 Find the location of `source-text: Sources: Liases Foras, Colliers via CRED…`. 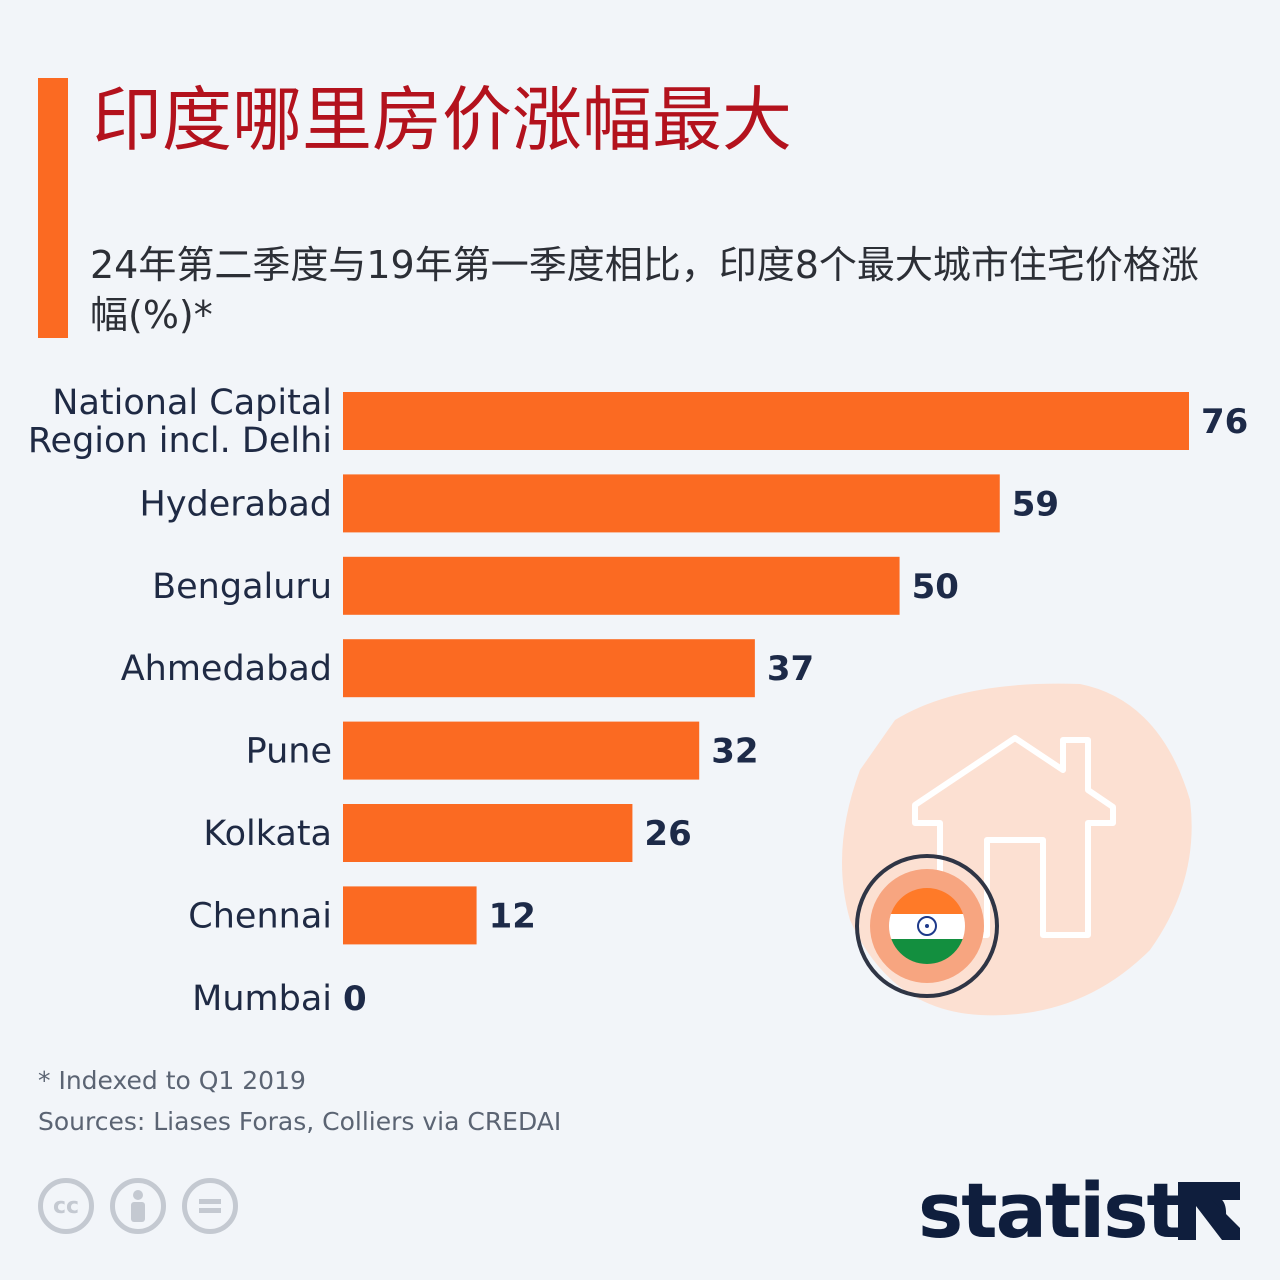

source-text: Sources: Liases Foras, Colliers via CRED… is located at coordinates (300, 1121).